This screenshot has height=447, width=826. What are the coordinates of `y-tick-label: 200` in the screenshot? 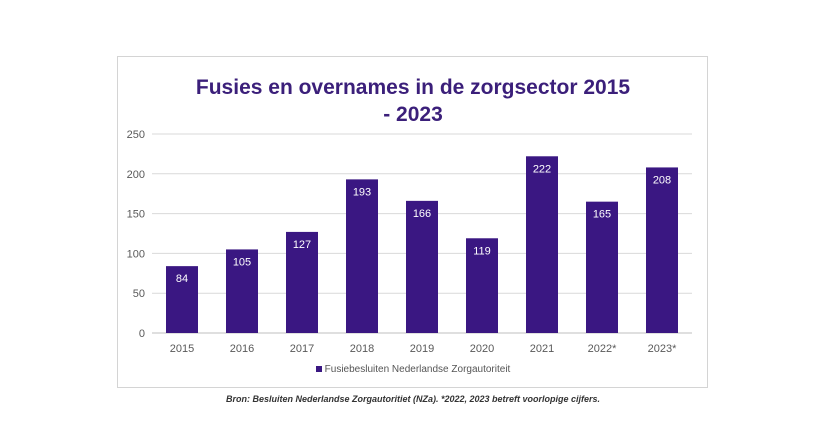 It's located at (136, 175).